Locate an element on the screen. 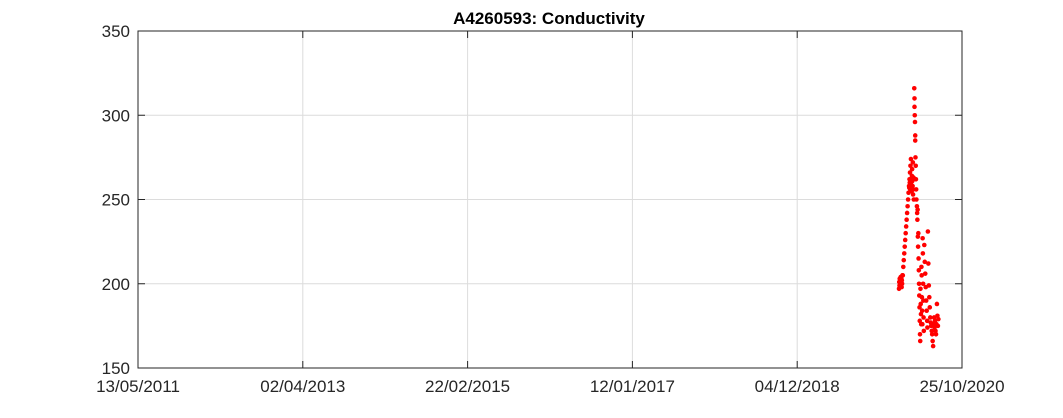 This screenshot has width=1063, height=418. x-tick-label: 12/01/2017 is located at coordinates (632, 386).